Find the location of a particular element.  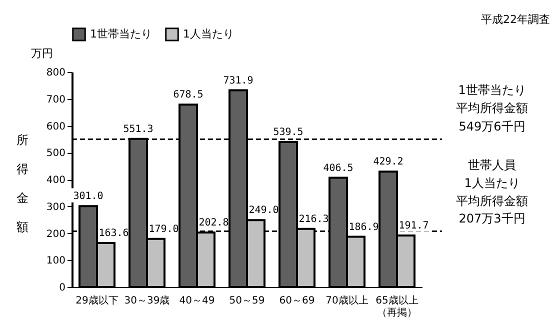

data-label: 406.5 is located at coordinates (338, 168).